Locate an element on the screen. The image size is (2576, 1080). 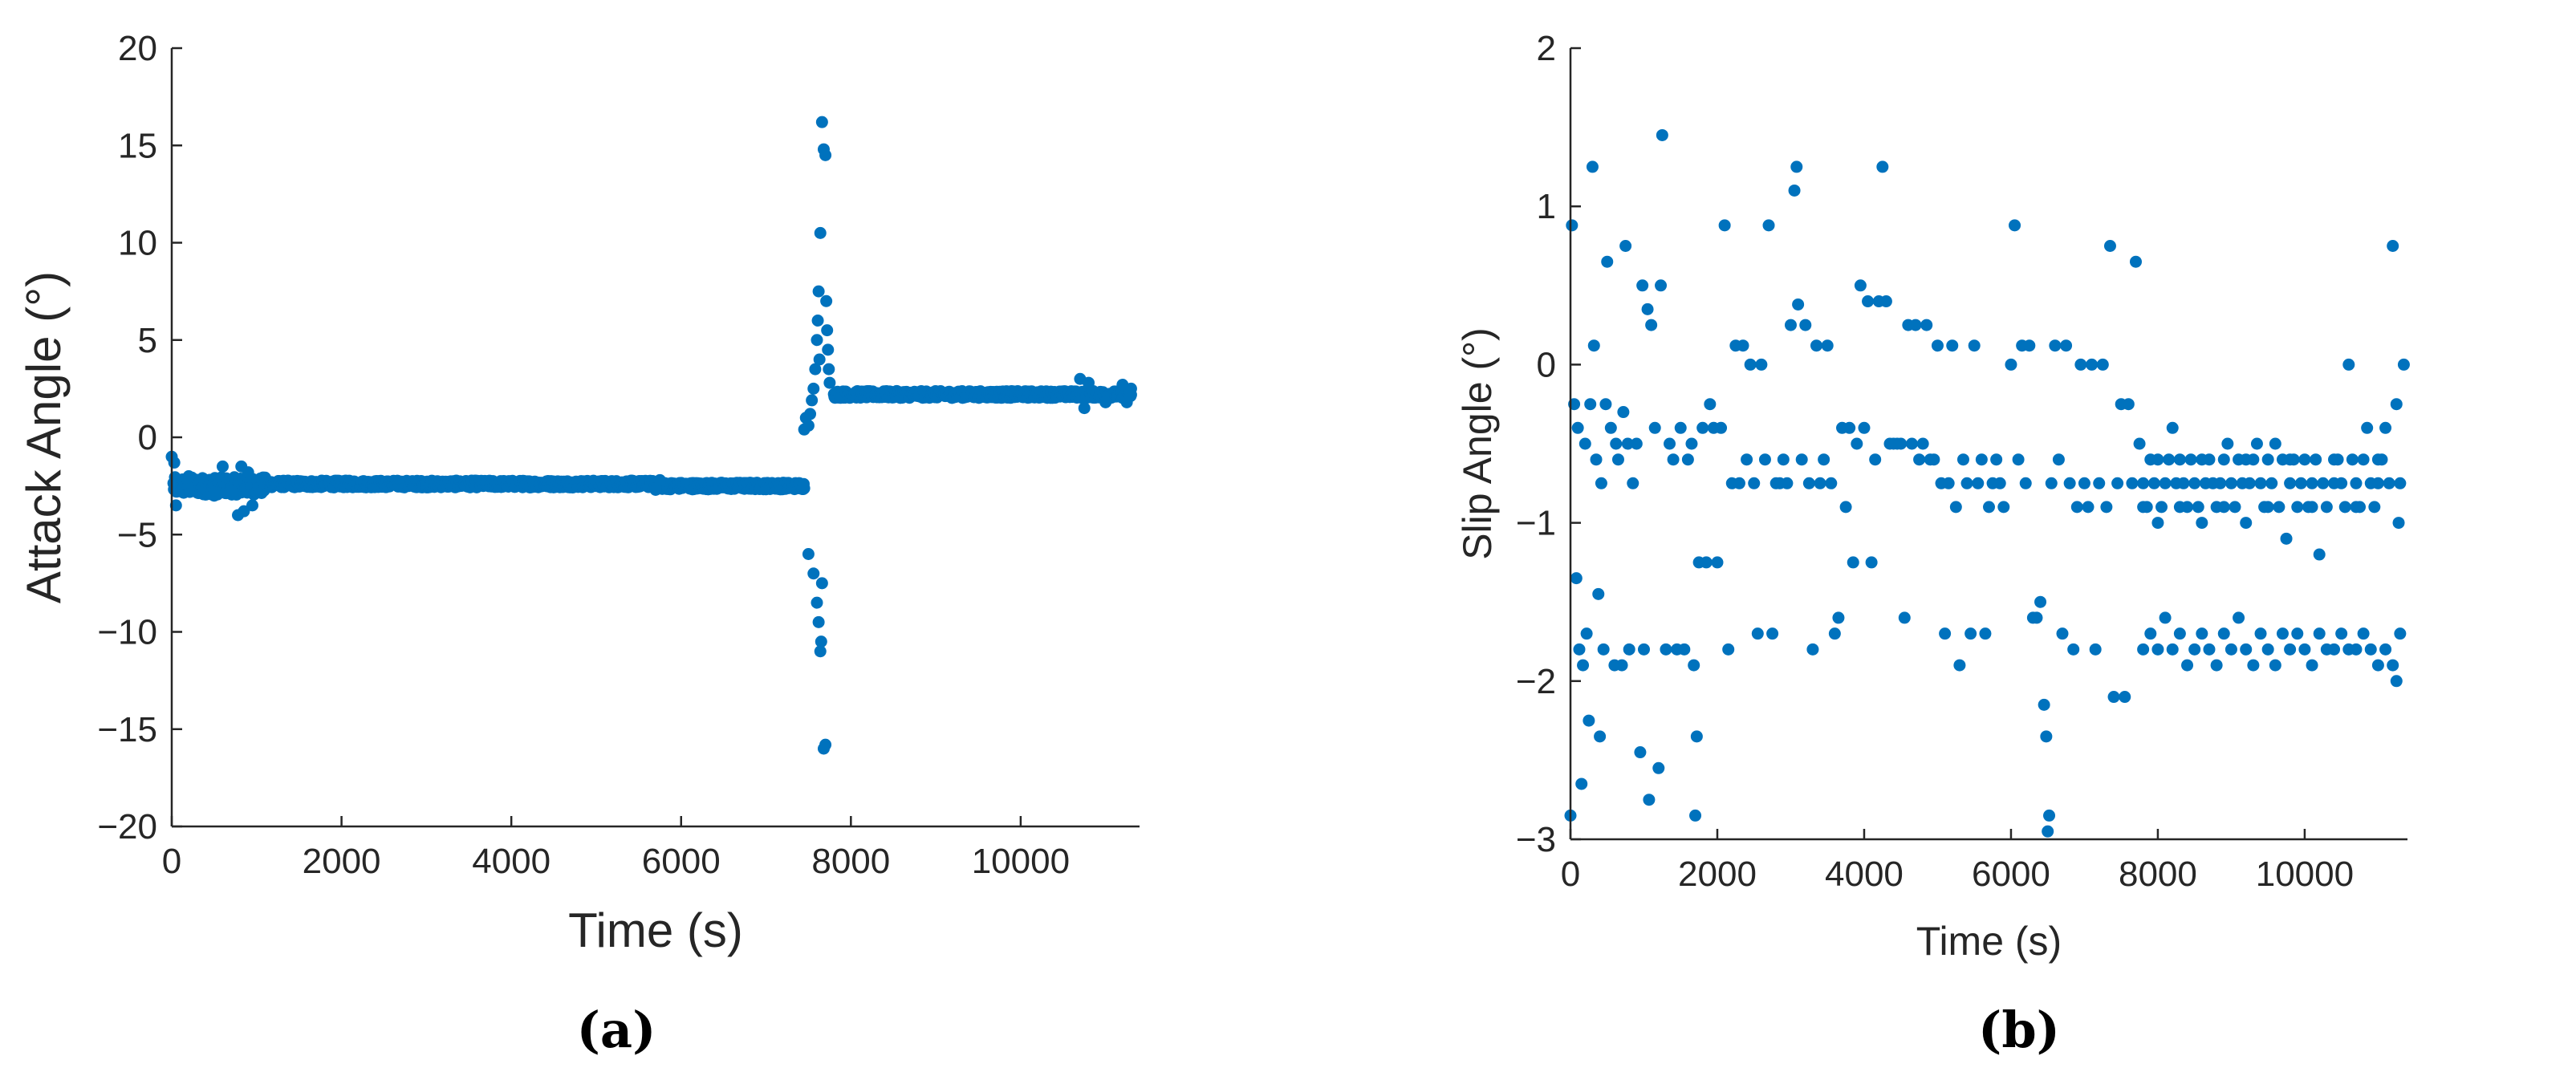
y-tick-label: −2 is located at coordinates (1536, 681).